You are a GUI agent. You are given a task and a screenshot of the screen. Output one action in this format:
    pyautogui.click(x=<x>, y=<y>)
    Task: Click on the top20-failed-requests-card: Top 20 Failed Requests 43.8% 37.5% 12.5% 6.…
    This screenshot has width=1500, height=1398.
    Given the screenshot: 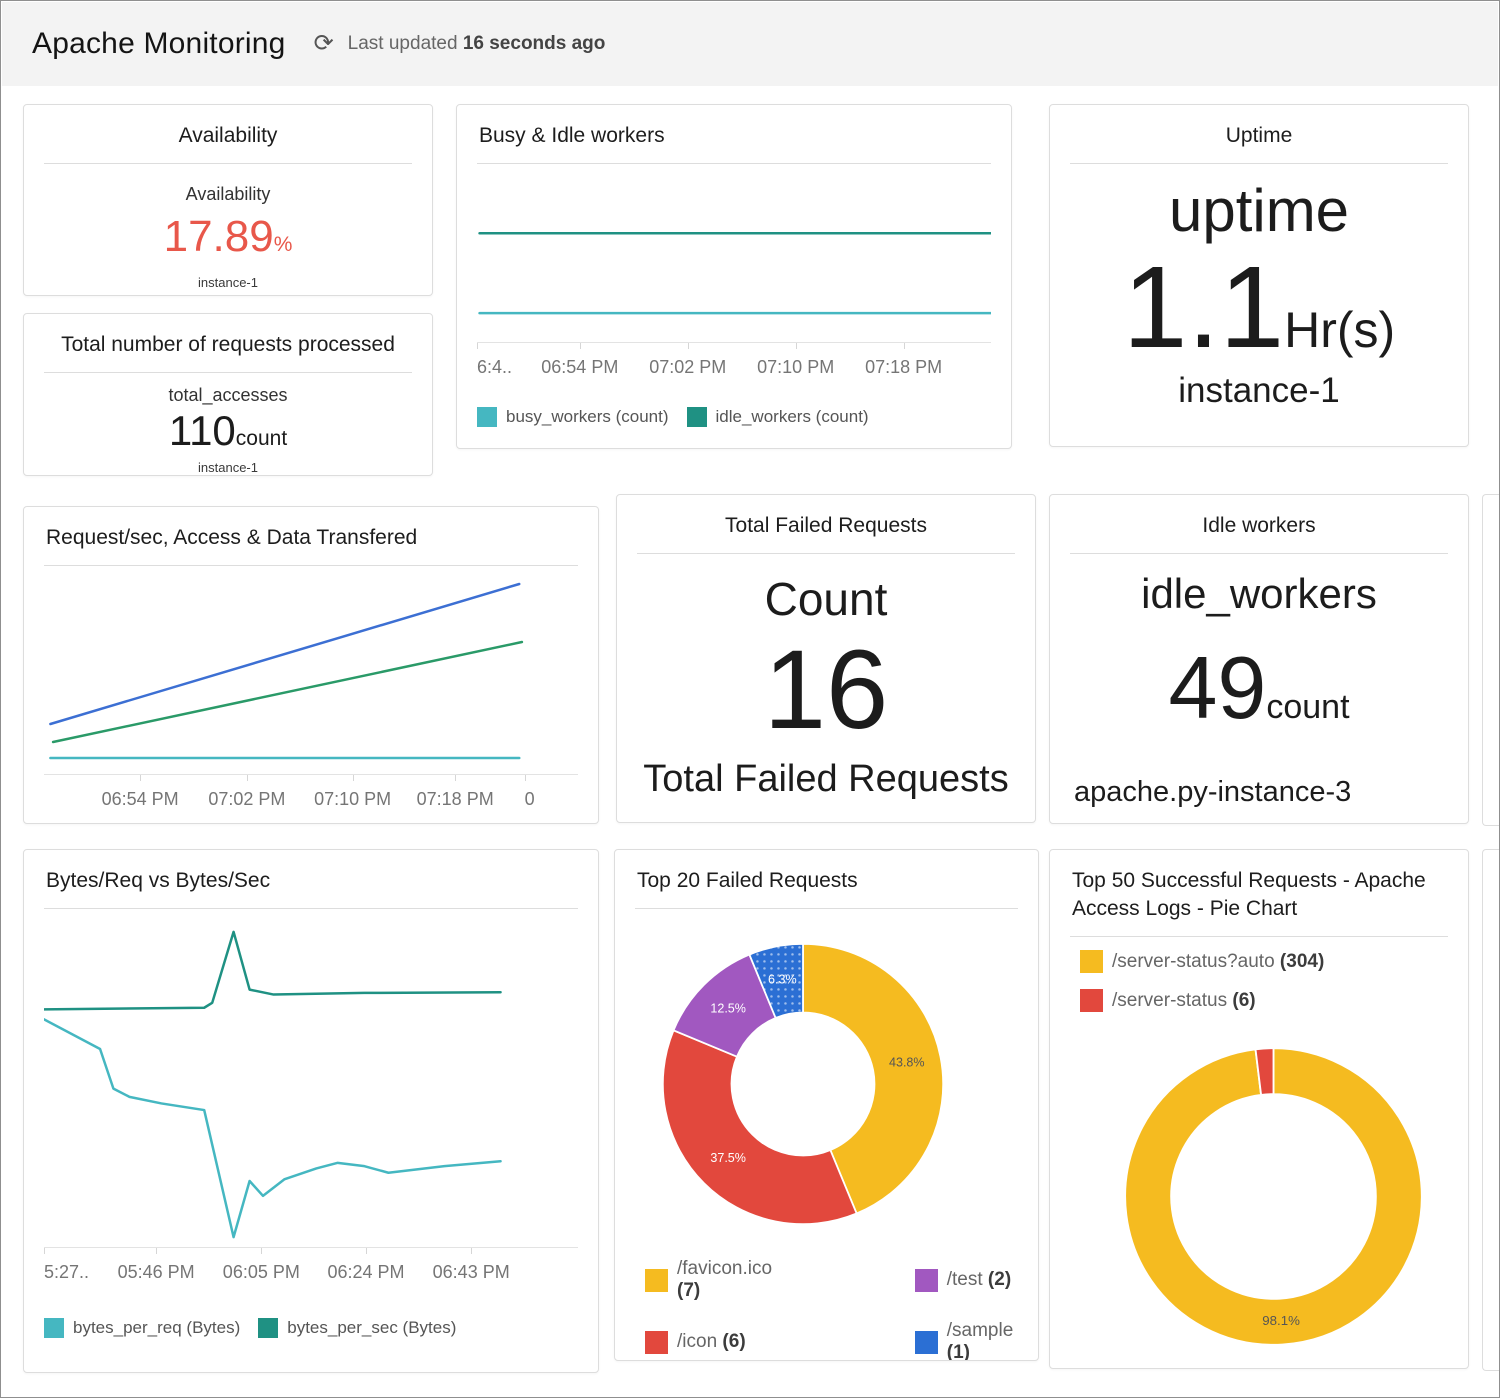 What is the action you would take?
    pyautogui.click(x=826, y=1105)
    